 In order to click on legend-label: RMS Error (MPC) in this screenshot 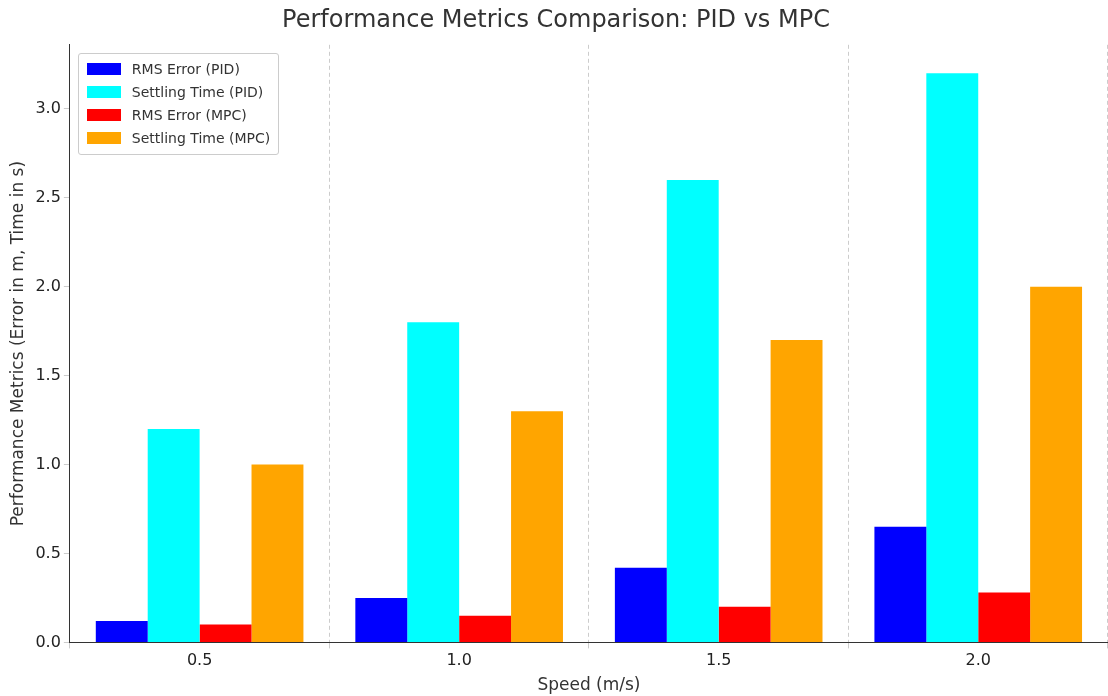, I will do `click(189, 115)`.